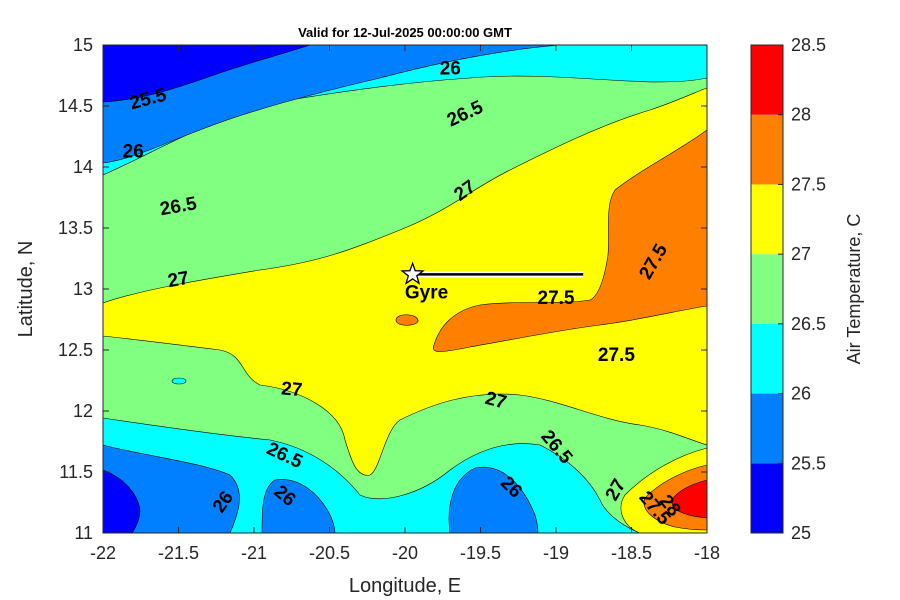 Image resolution: width=900 pixels, height=600 pixels. What do you see at coordinates (178, 553) in the screenshot?
I see `x-tick-label: -21.5` at bounding box center [178, 553].